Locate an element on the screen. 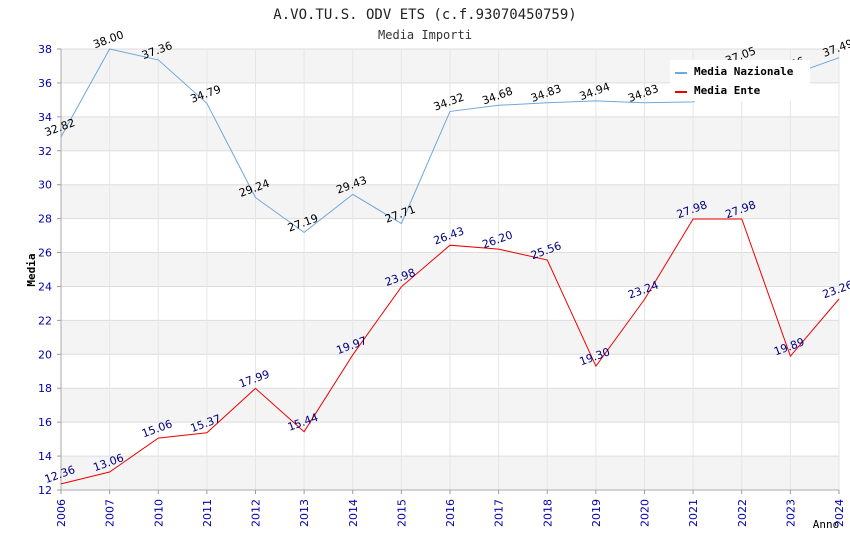 Image resolution: width=850 pixels, height=550 pixels. y-tick-label: 28 is located at coordinates (45, 219).